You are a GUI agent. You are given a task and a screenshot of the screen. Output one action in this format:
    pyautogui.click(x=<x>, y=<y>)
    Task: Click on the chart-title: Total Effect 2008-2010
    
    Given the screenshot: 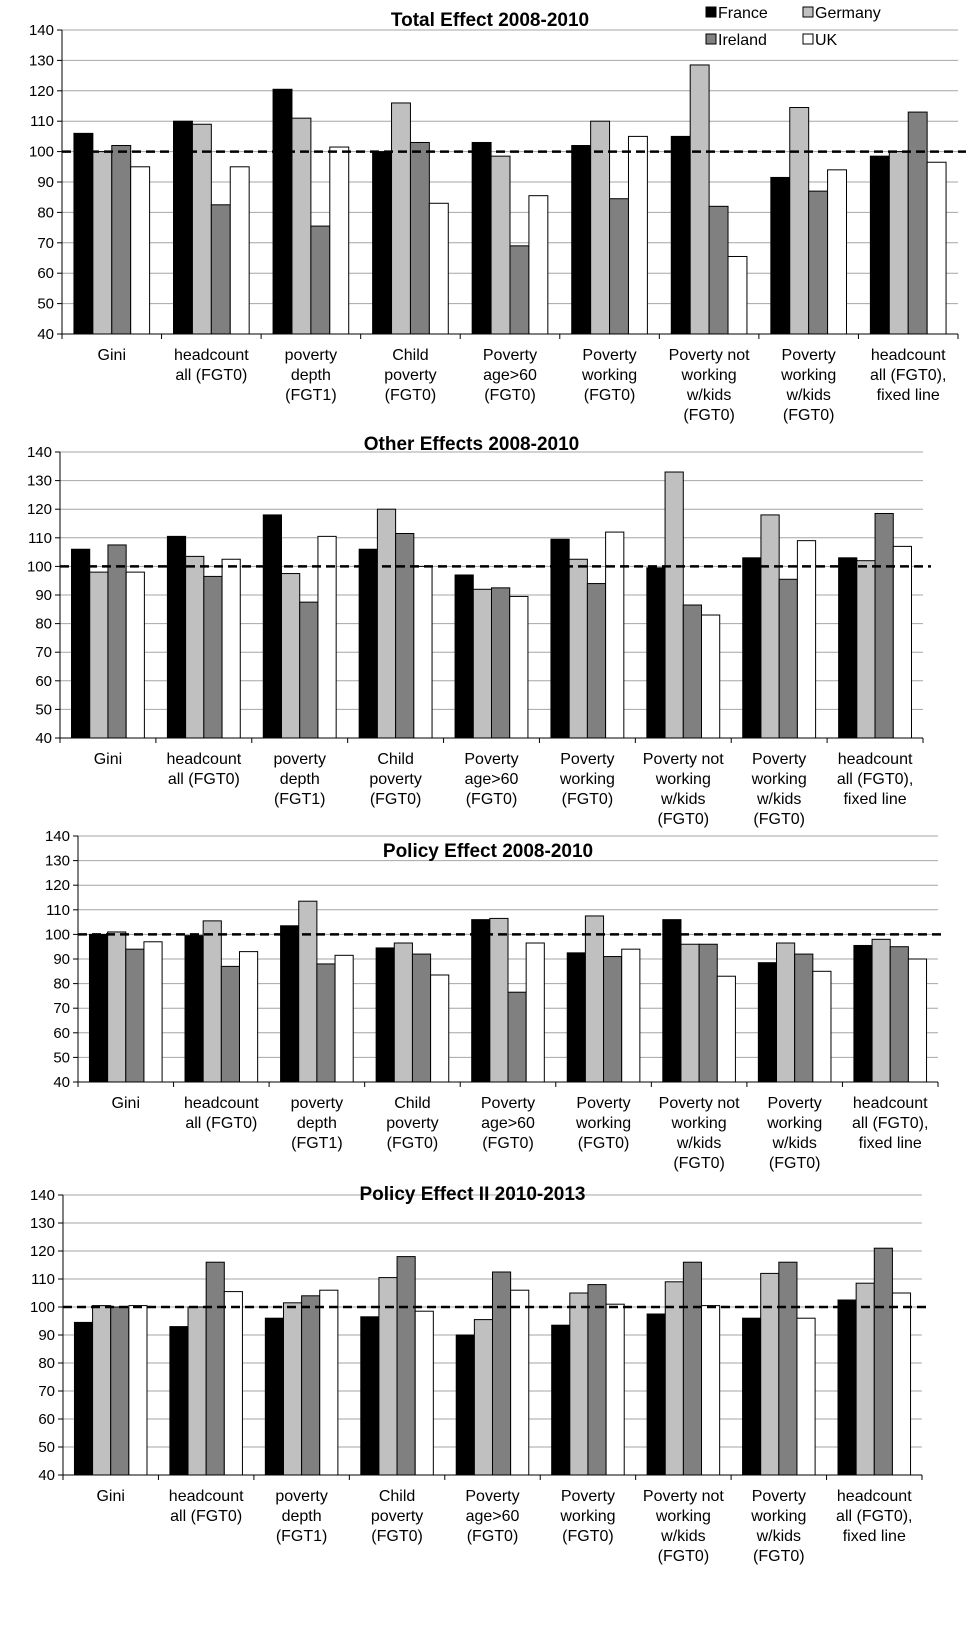 What is the action you would take?
    pyautogui.click(x=490, y=20)
    